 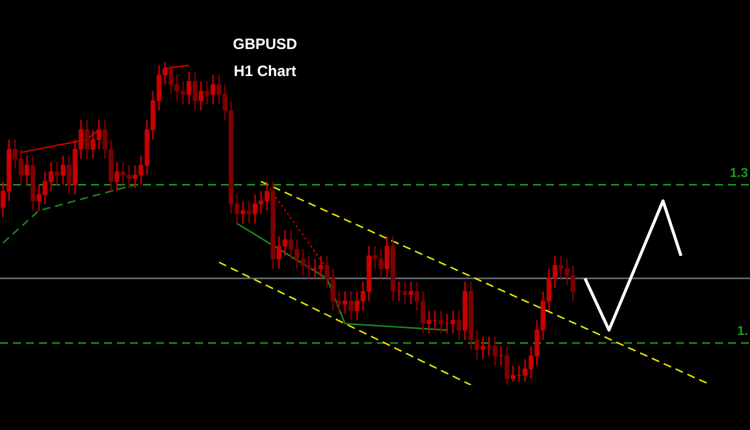 I want to click on chart-subtitle: H1 Chart, so click(x=265, y=71).